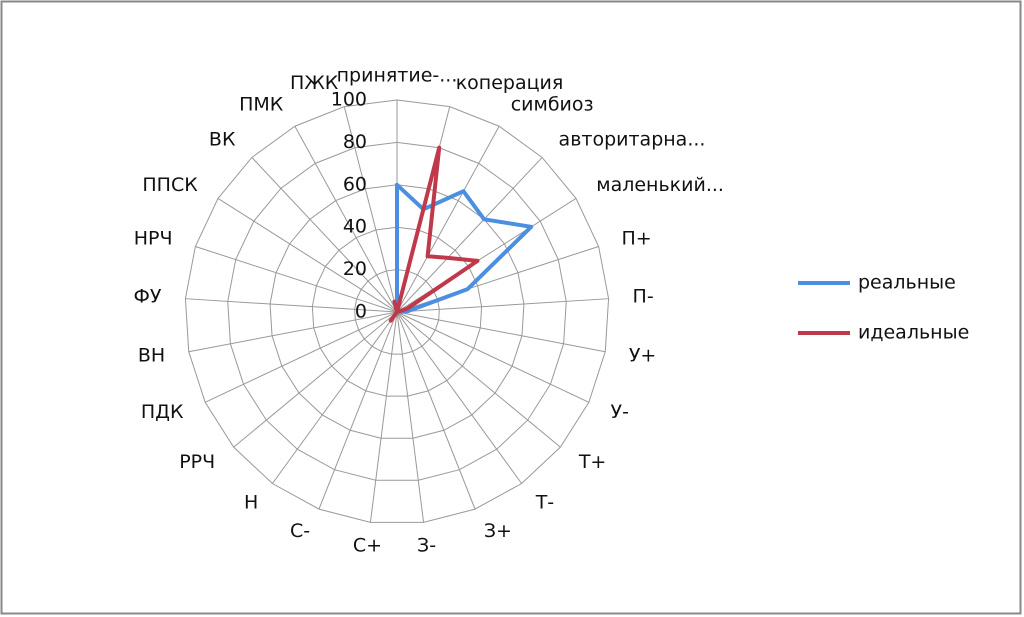  Describe the element at coordinates (162, 412) in the screenshot. I see `category-label: ПДК` at that location.